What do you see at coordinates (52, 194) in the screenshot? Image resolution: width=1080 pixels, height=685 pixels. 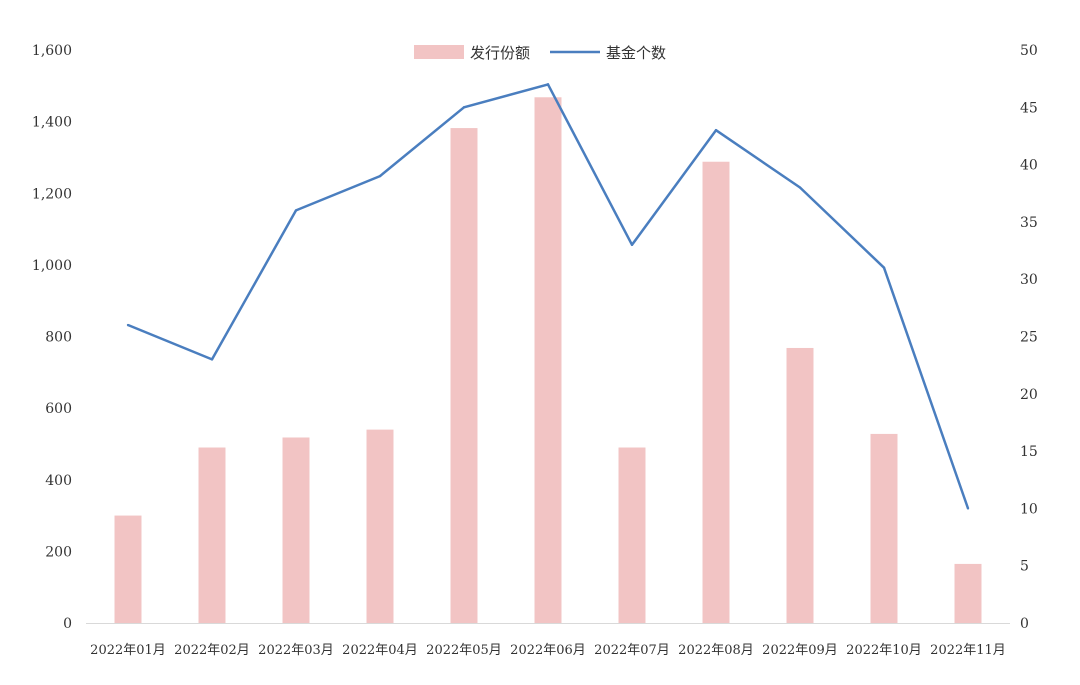 I see `left-tick-label: 1,200` at bounding box center [52, 194].